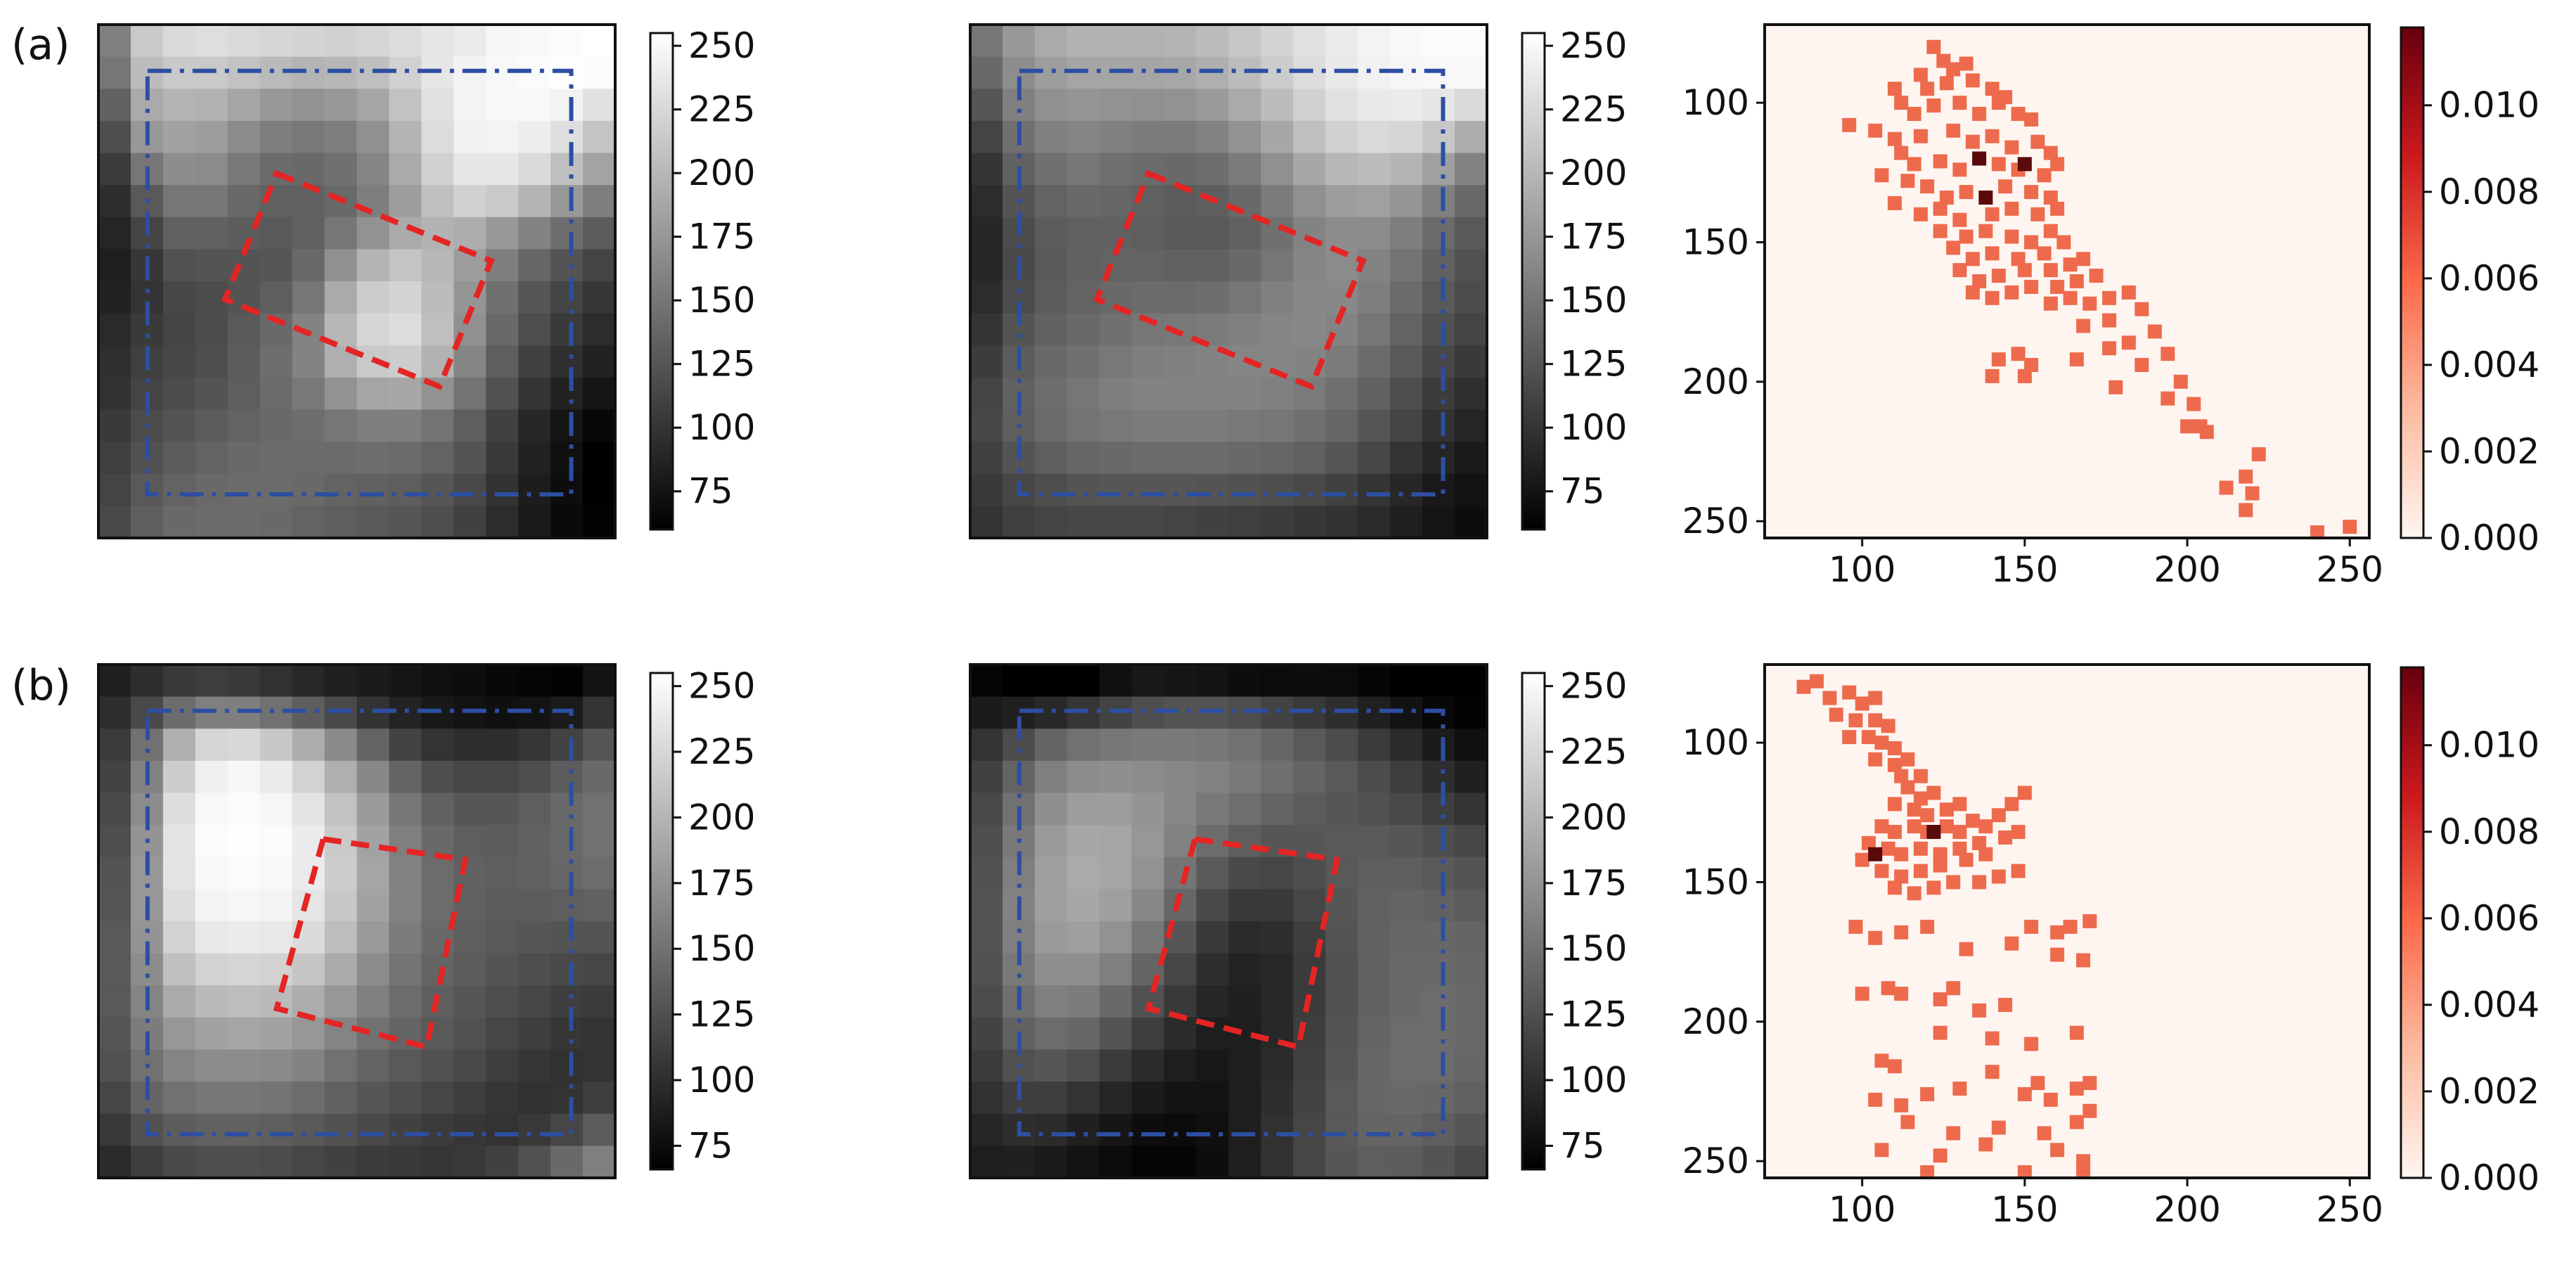 Image resolution: width=2576 pixels, height=1270 pixels. I want to click on y-tick-label: 250, so click(1715, 1161).